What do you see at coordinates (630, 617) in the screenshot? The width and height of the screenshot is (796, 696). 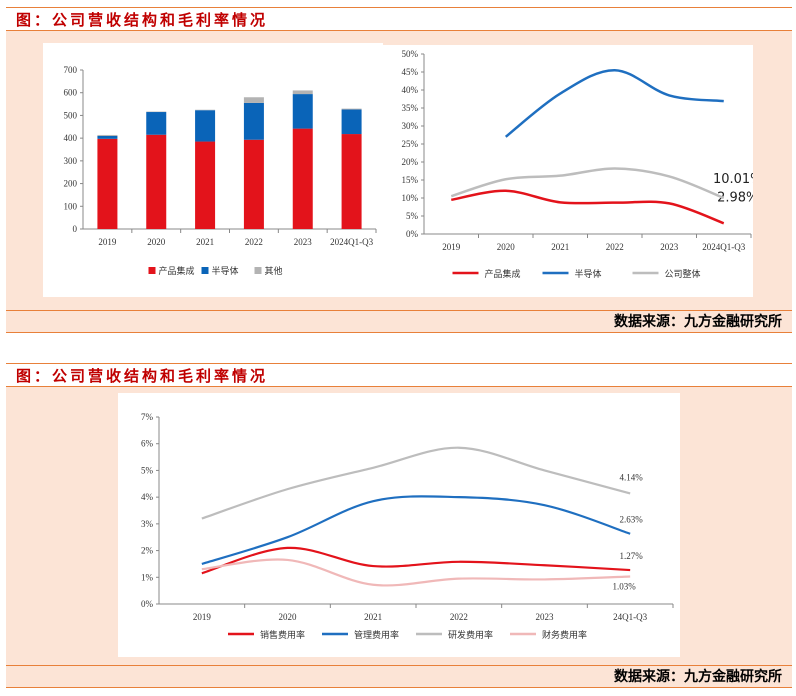 I see `x-tick-label: 24Q1-Q3` at bounding box center [630, 617].